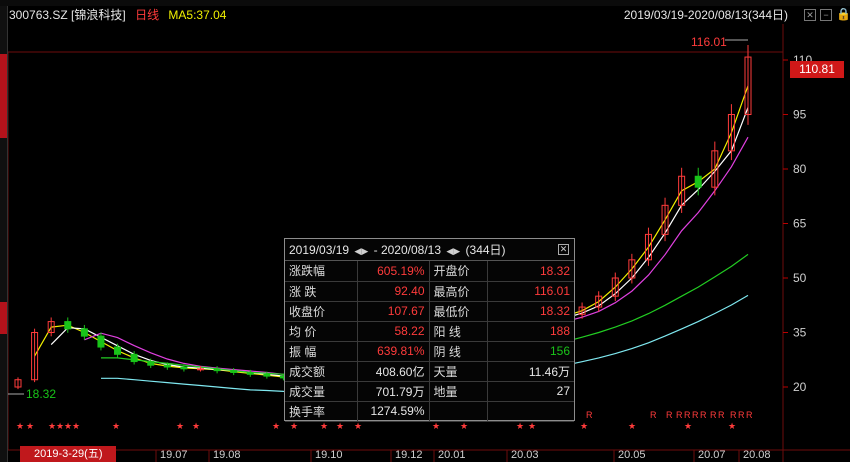 This screenshot has height=462, width=850. Describe the element at coordinates (458, 311) in the screenshot. I see `stats-cell: 最低价` at that location.